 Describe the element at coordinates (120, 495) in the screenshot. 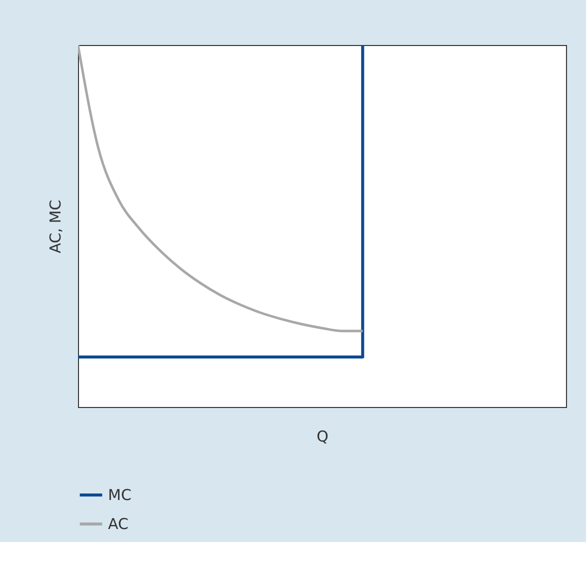

I see `legend-label: MC` at that location.